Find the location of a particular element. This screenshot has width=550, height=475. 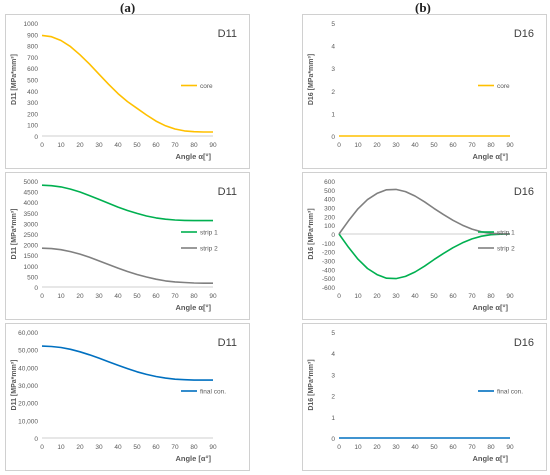

y-tick-label: 4500 is located at coordinates (31, 193).